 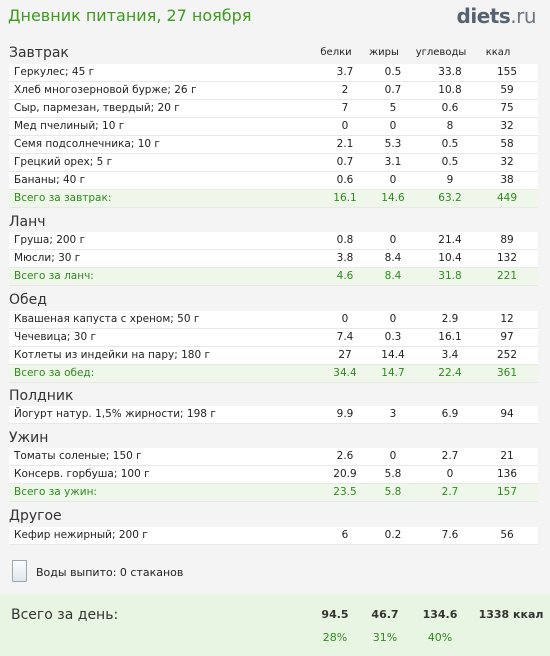 What do you see at coordinates (483, 16) in the screenshot?
I see `logo-main: diets` at bounding box center [483, 16].